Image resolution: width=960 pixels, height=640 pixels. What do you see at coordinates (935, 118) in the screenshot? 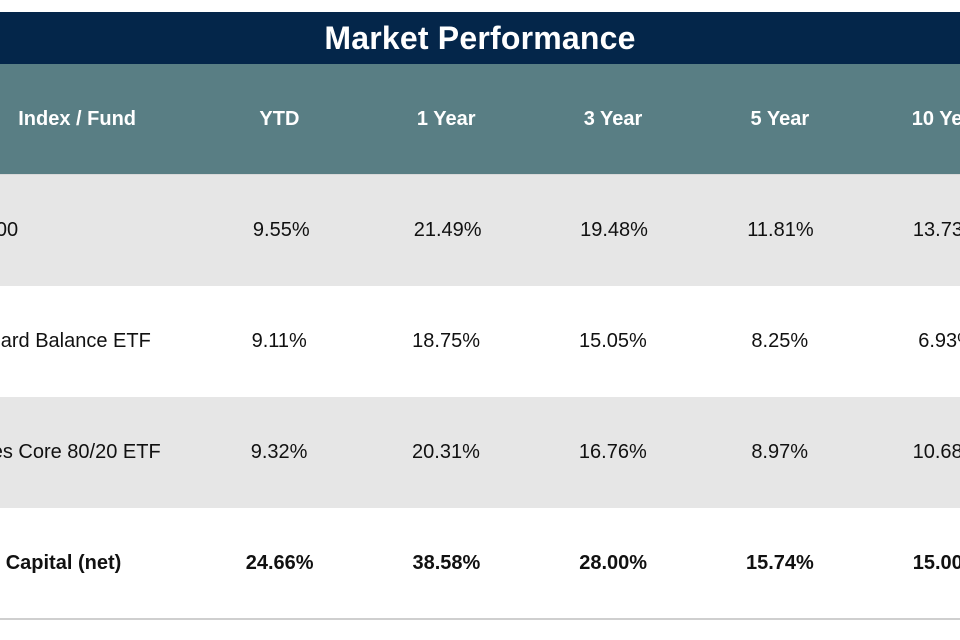
I see `header-10-year: 10 Year` at bounding box center [935, 118].